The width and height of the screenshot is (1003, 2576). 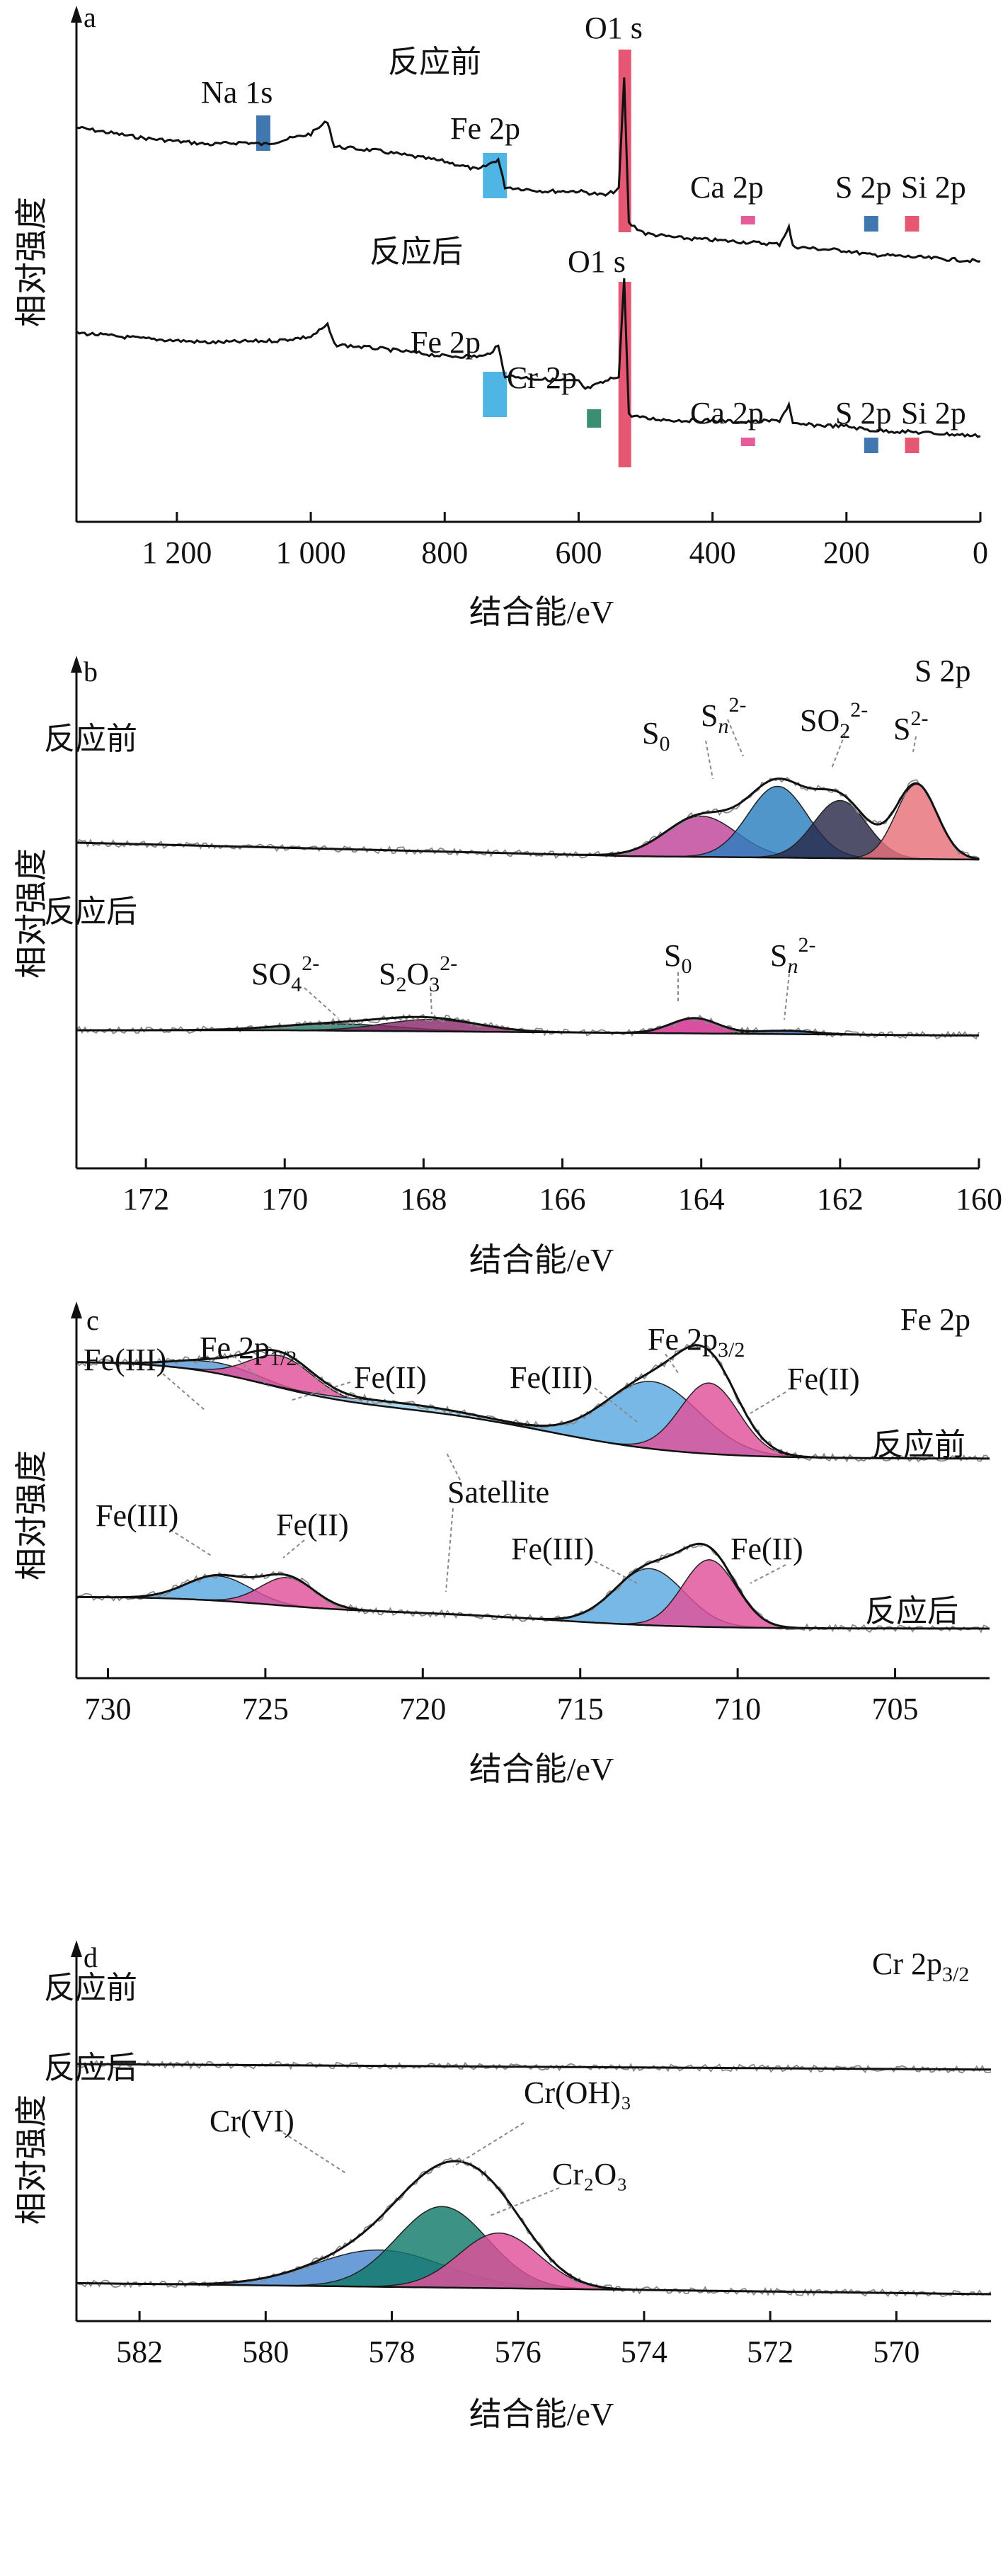 What do you see at coordinates (580, 1709) in the screenshot?
I see `x-tick-label: 715` at bounding box center [580, 1709].